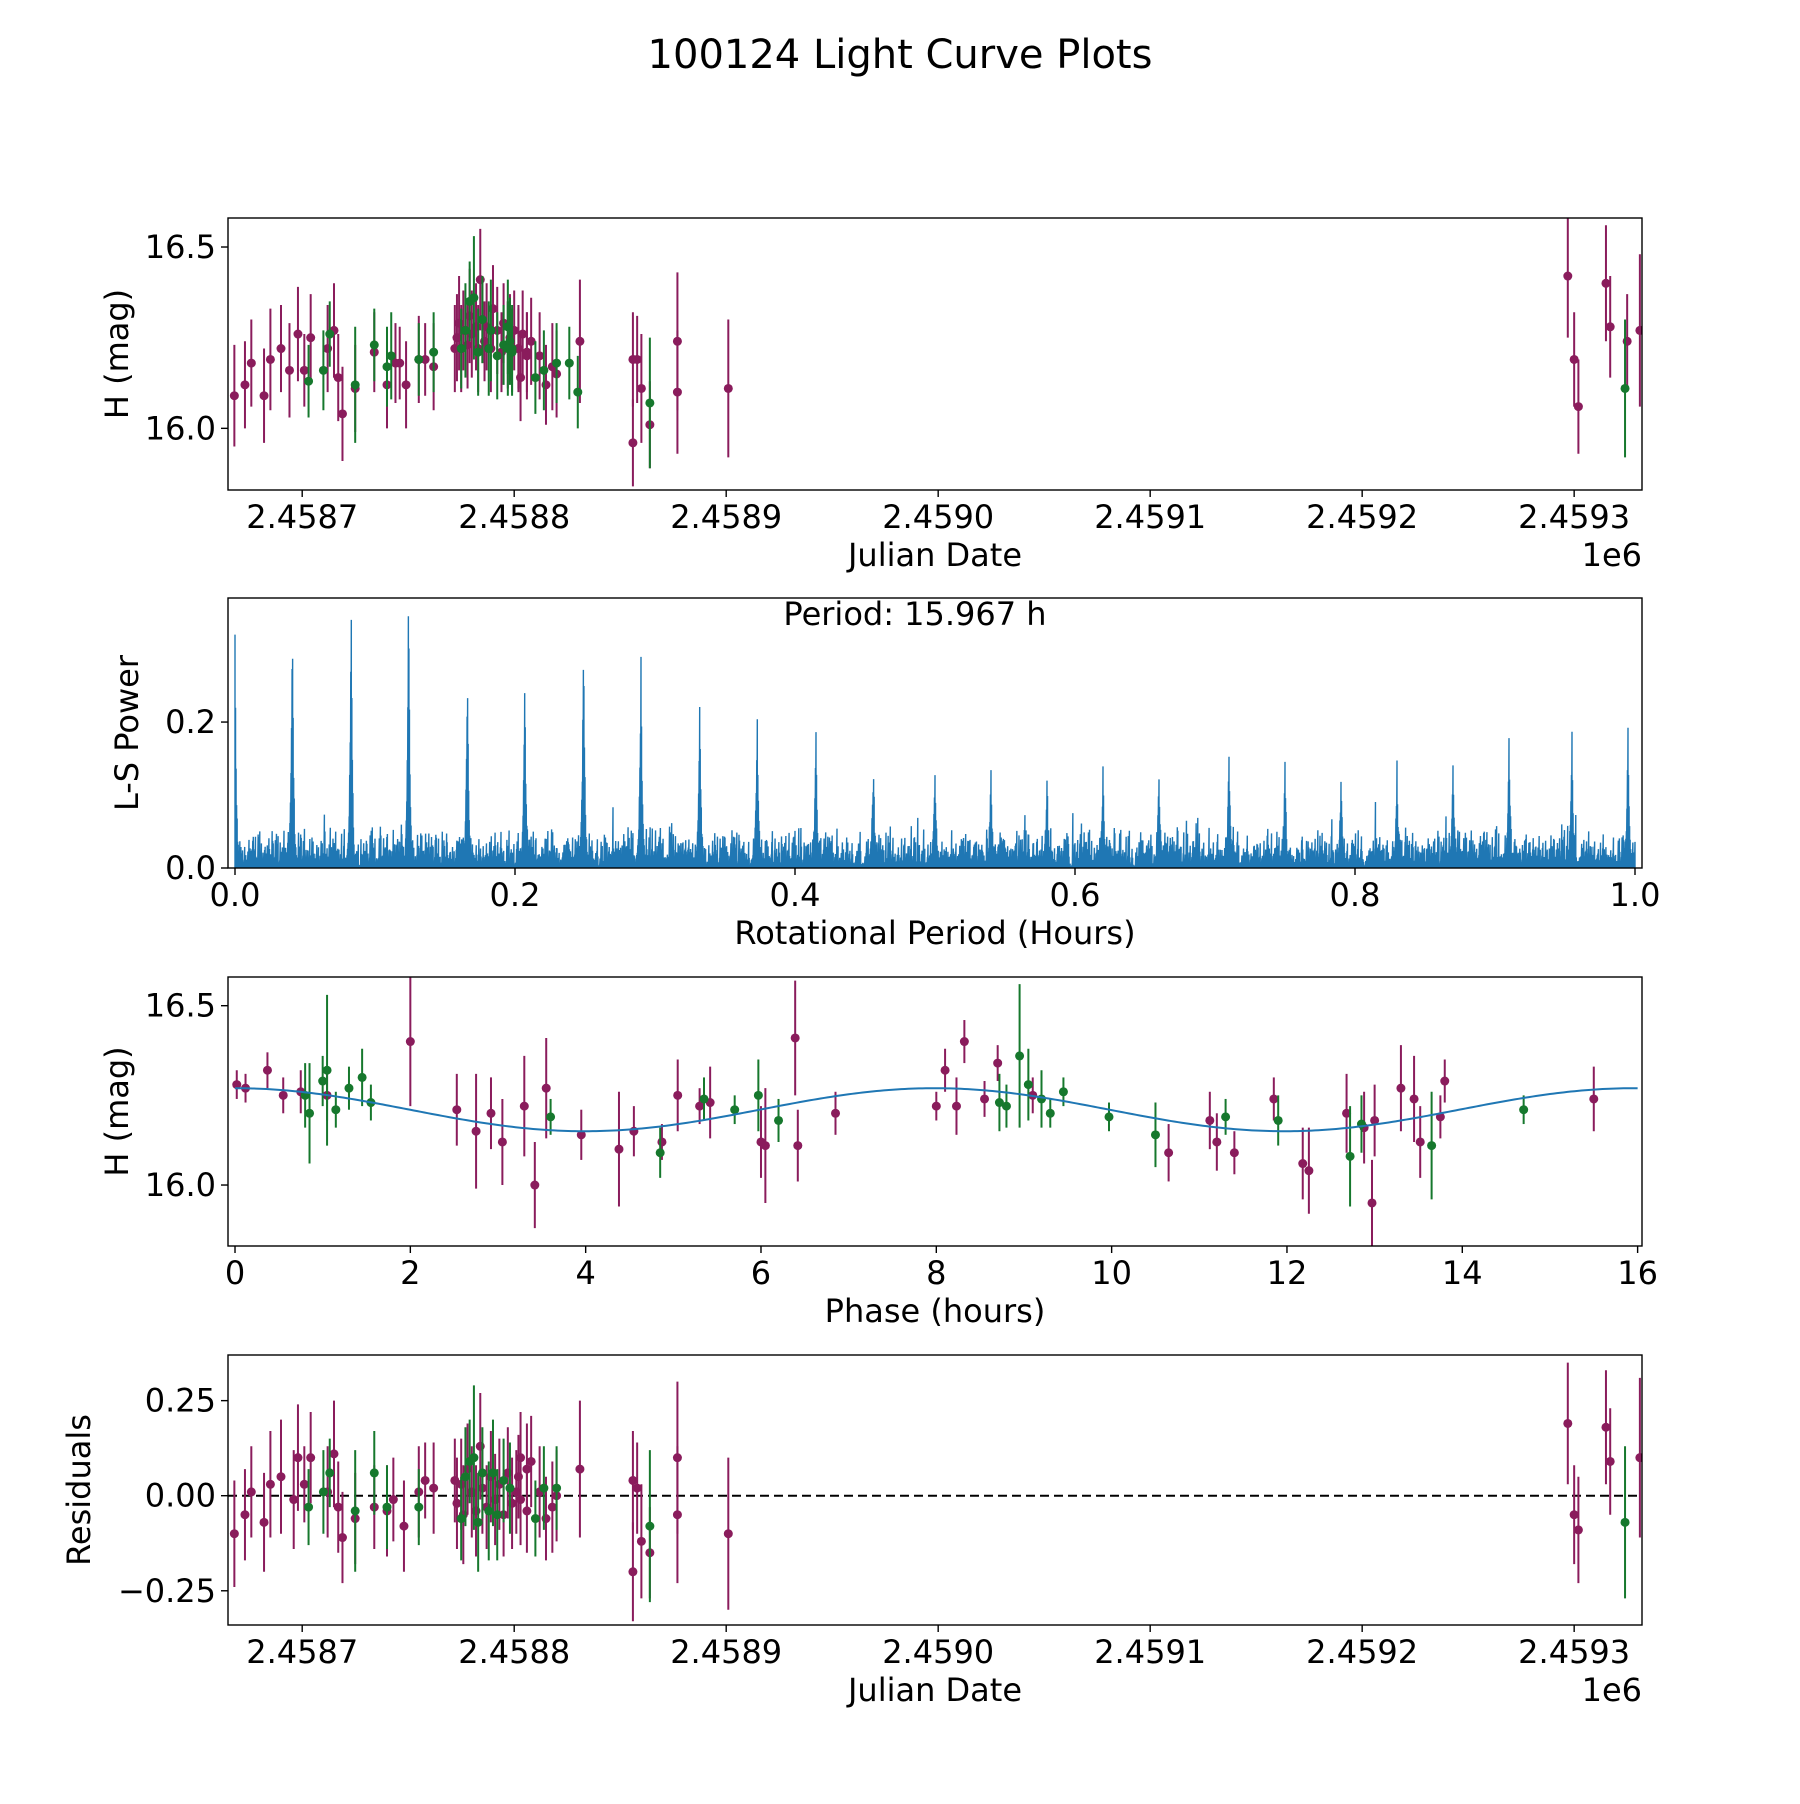 The height and width of the screenshot is (1804, 1800). Describe the element at coordinates (514, 1652) in the screenshot. I see `x-tick-label: 2.4588` at that location.